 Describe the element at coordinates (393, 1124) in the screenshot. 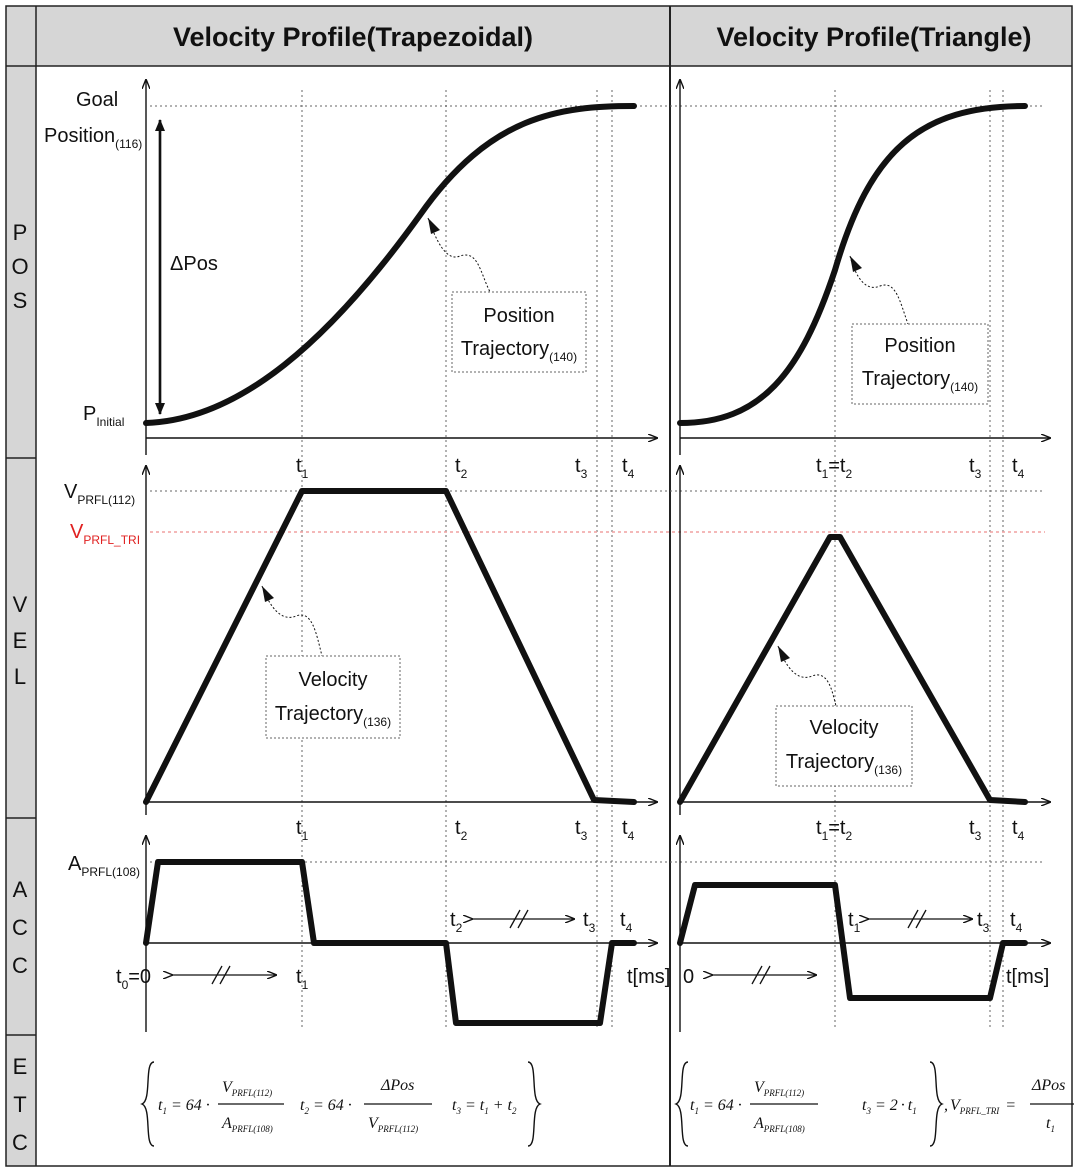

I see `eq-t2-denominator: VPRFL(112)` at that location.